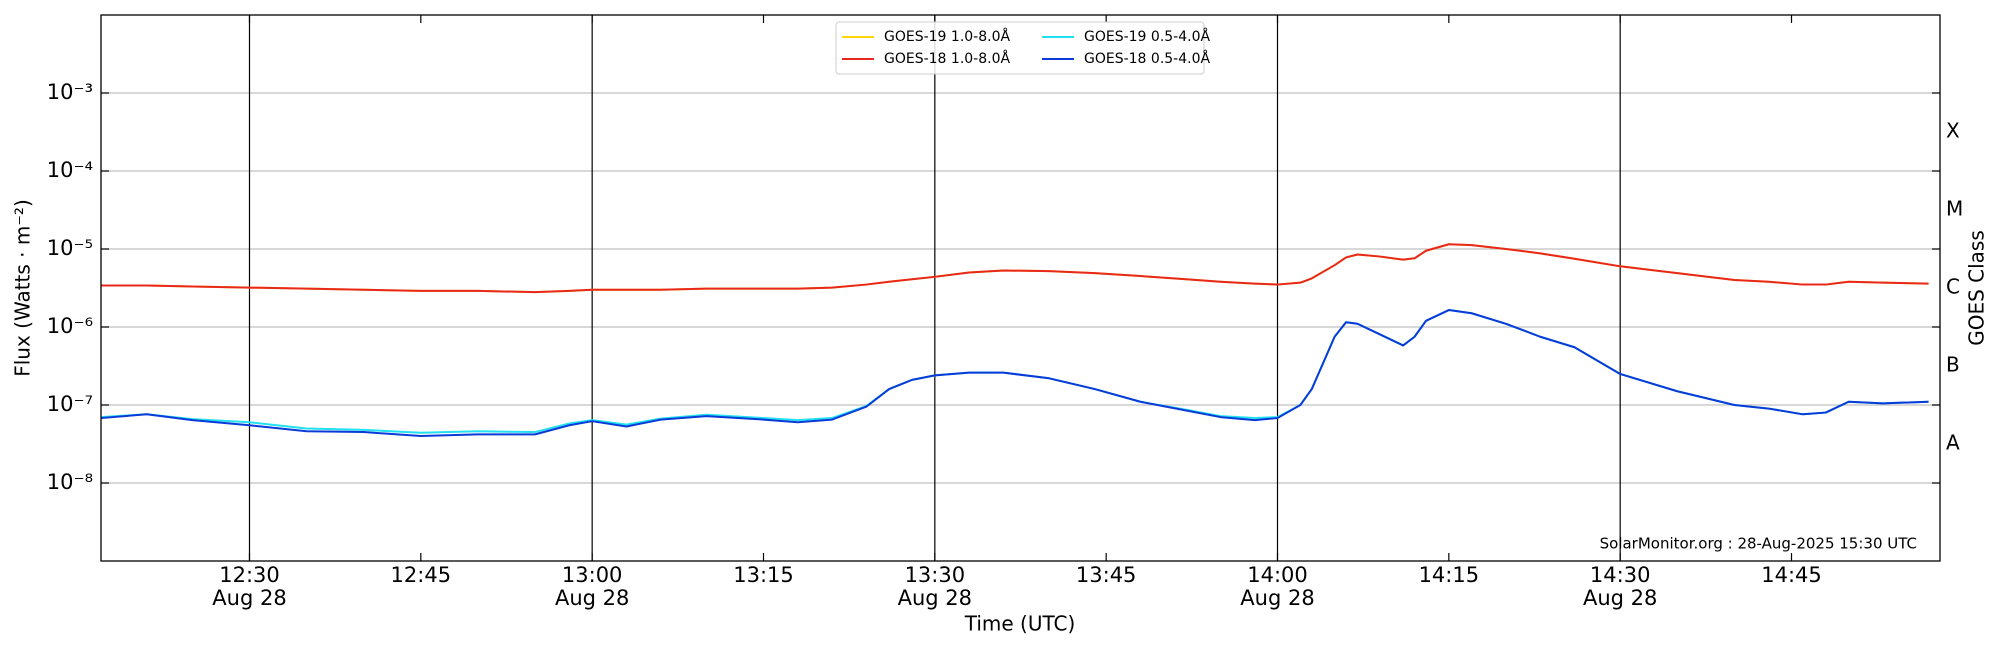 Image resolution: width=2000 pixels, height=650 pixels. What do you see at coordinates (1977, 288) in the screenshot?
I see `y2-axis-label: GOES Class` at bounding box center [1977, 288].